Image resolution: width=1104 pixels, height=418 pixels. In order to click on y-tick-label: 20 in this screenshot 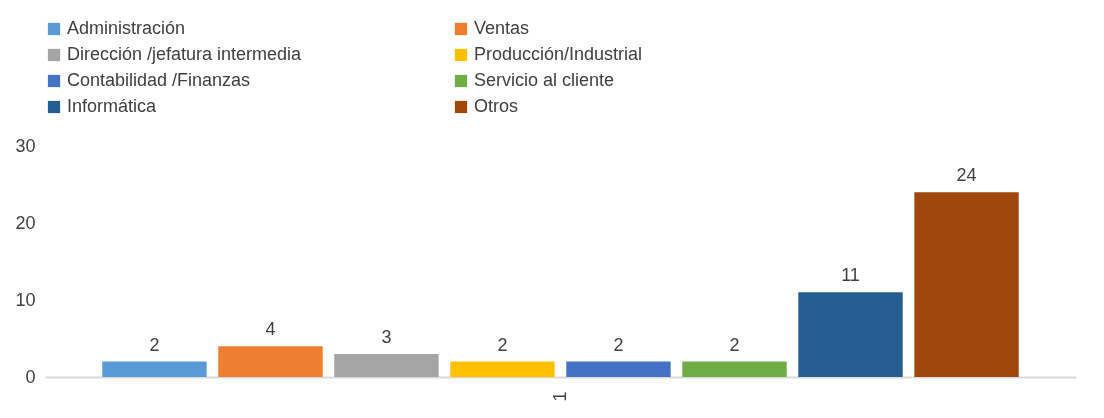, I will do `click(25, 222)`.